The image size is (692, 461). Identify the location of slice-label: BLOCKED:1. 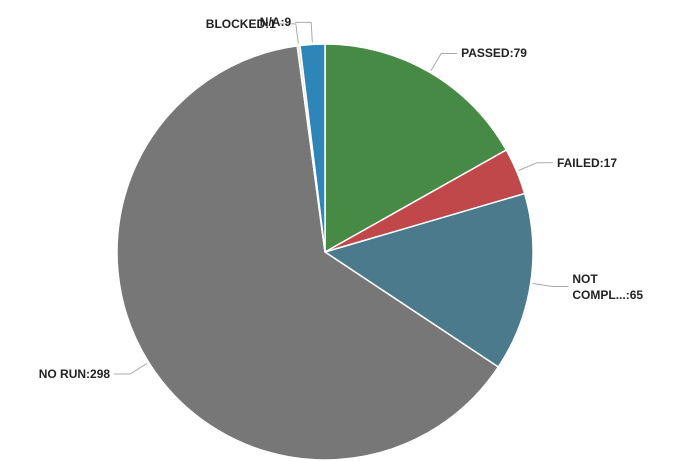
(241, 24).